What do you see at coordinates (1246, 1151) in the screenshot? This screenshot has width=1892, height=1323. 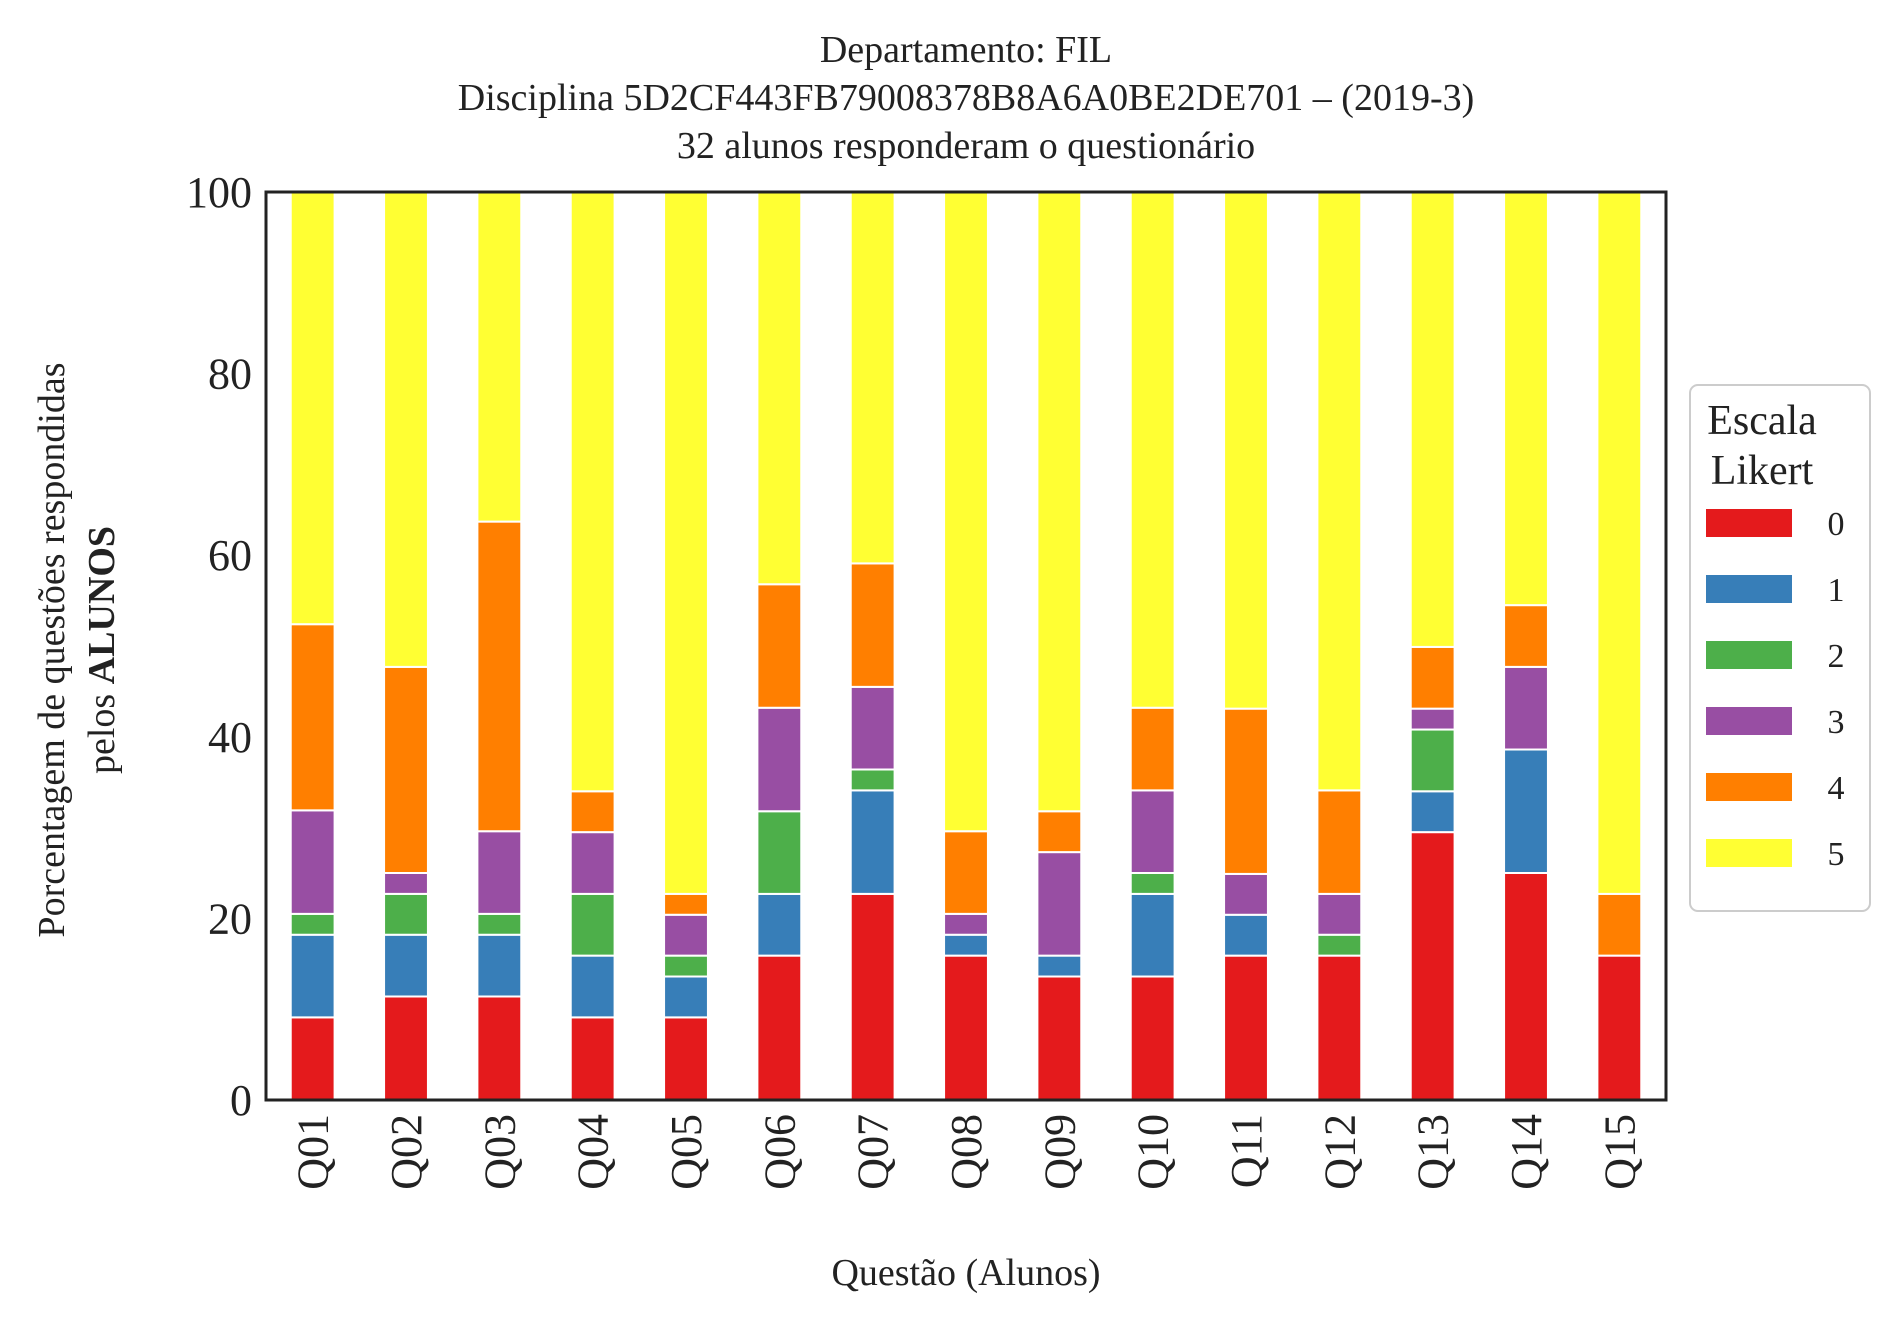 I see `x-tick-label-Q11: Q11` at bounding box center [1246, 1151].